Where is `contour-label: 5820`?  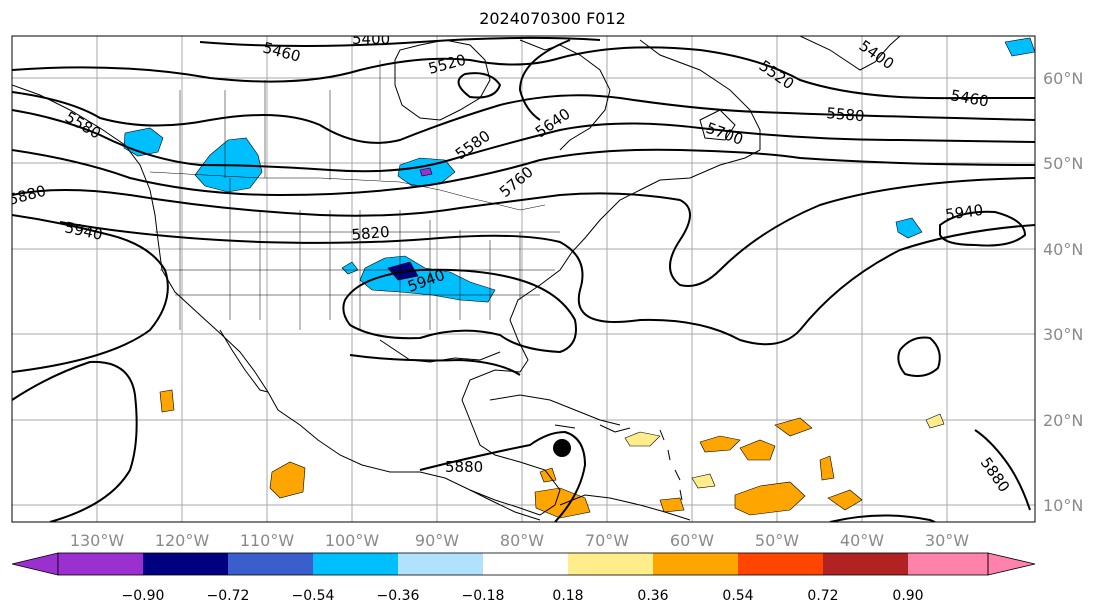 contour-label: 5820 is located at coordinates (371, 233).